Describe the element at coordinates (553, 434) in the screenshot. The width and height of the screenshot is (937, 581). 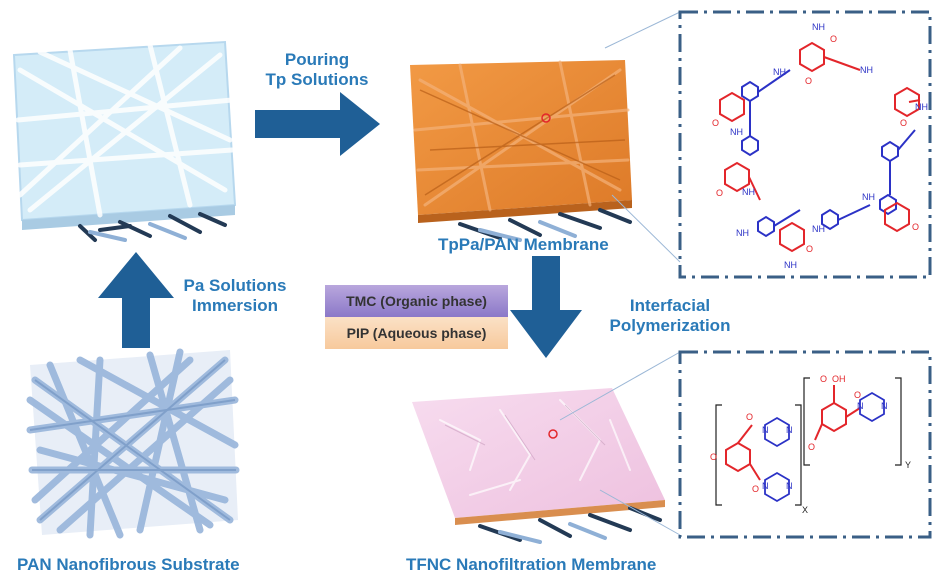
I see `zoom-marker-bottom` at that location.